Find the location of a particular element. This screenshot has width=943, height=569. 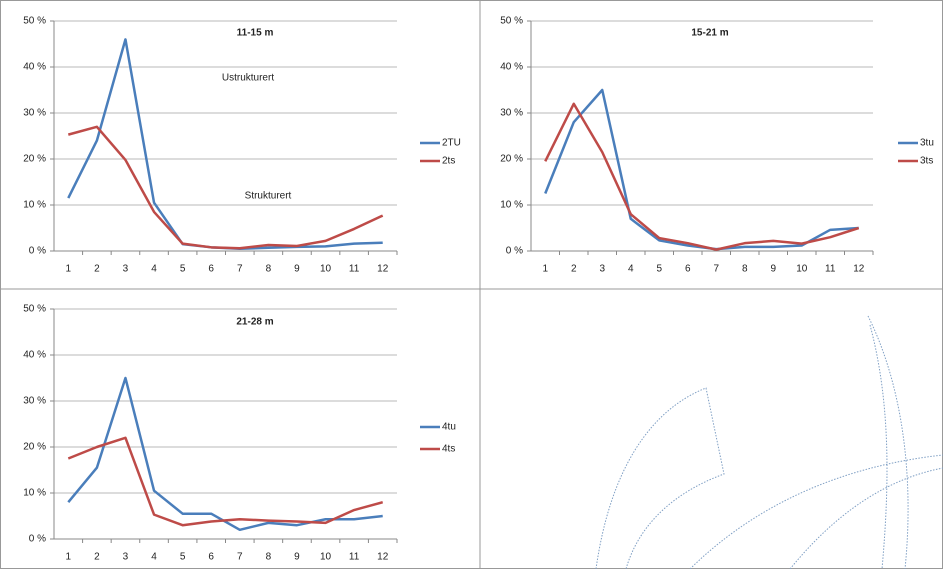

chart-title: 11-15 m is located at coordinates (255, 33).